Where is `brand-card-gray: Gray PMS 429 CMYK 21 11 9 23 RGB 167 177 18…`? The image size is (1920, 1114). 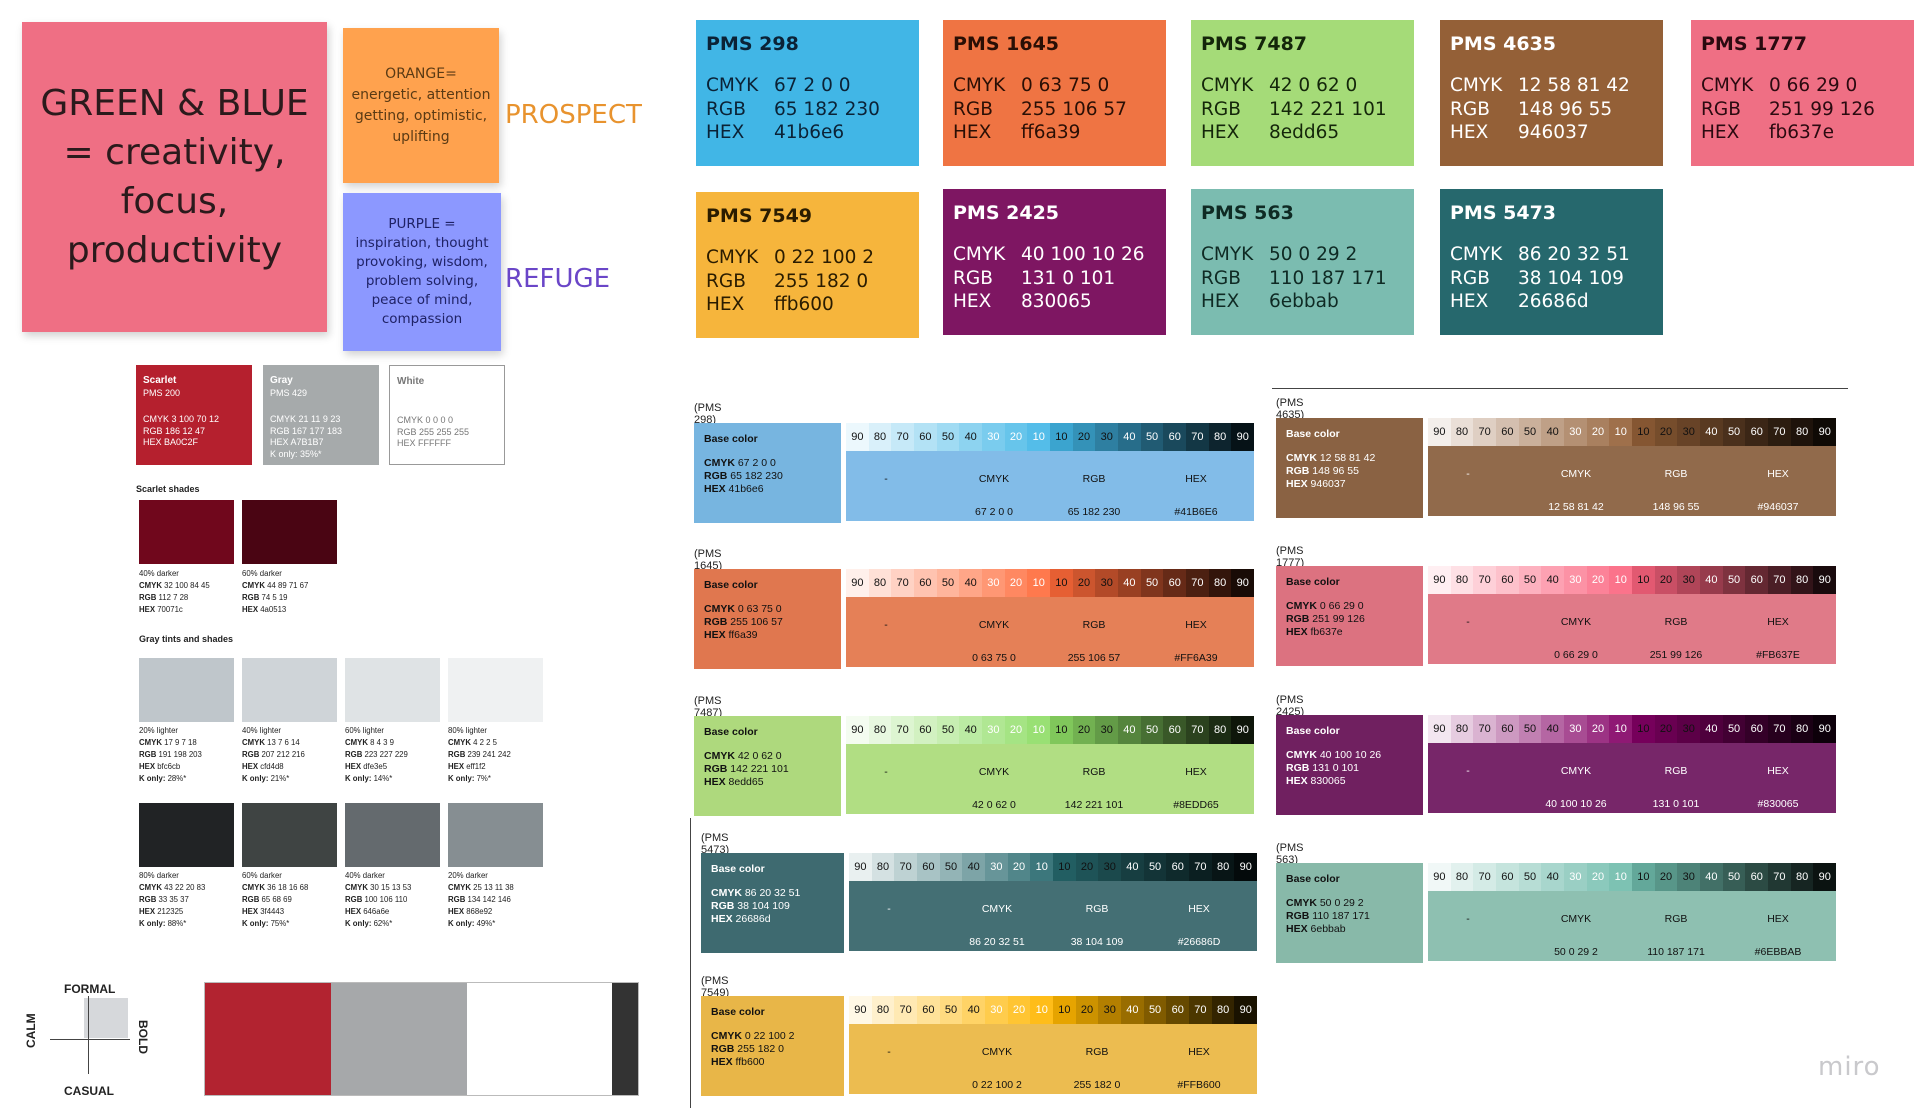
brand-card-gray: Gray PMS 429 CMYK 21 11 9 23 RGB 167 177 18… is located at coordinates (321, 415).